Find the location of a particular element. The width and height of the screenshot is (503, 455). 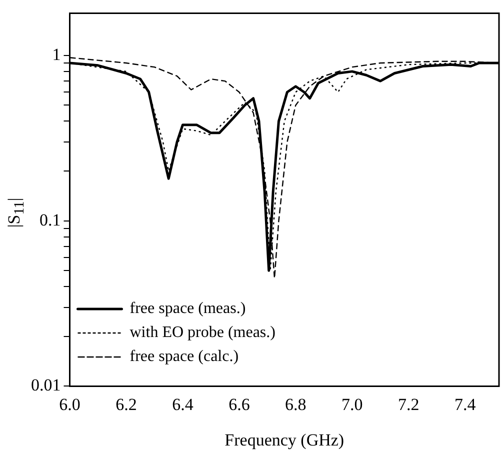

x-tick-label: 6.4 is located at coordinates (183, 404).